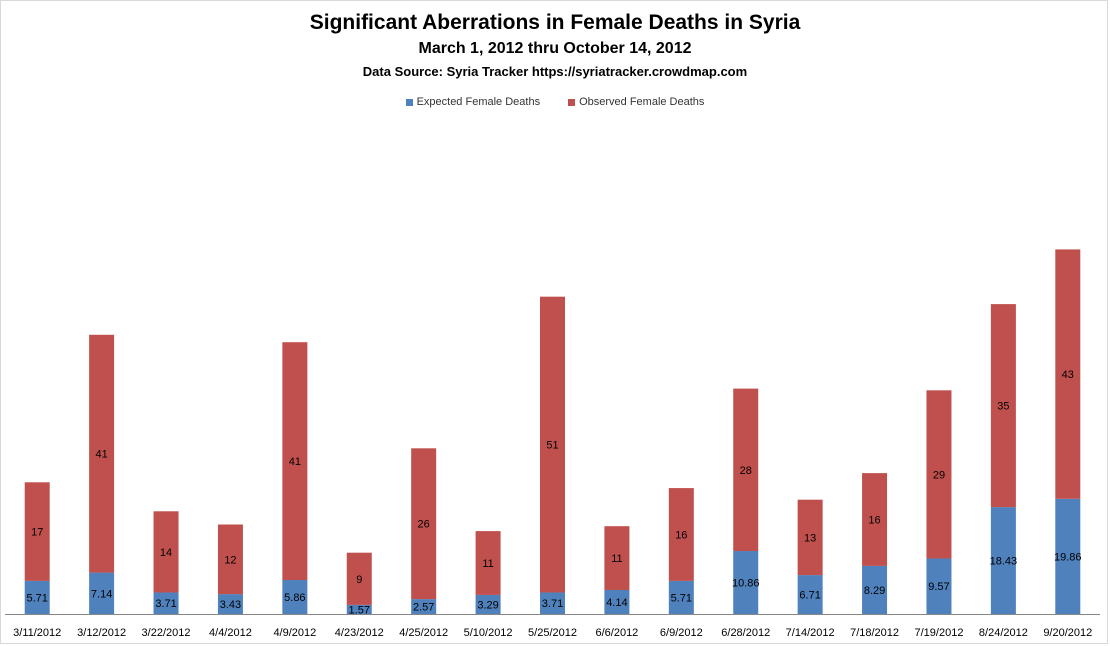 The width and height of the screenshot is (1110, 646). What do you see at coordinates (478, 102) in the screenshot?
I see `legend-label-expected: Expected Female Deaths` at bounding box center [478, 102].